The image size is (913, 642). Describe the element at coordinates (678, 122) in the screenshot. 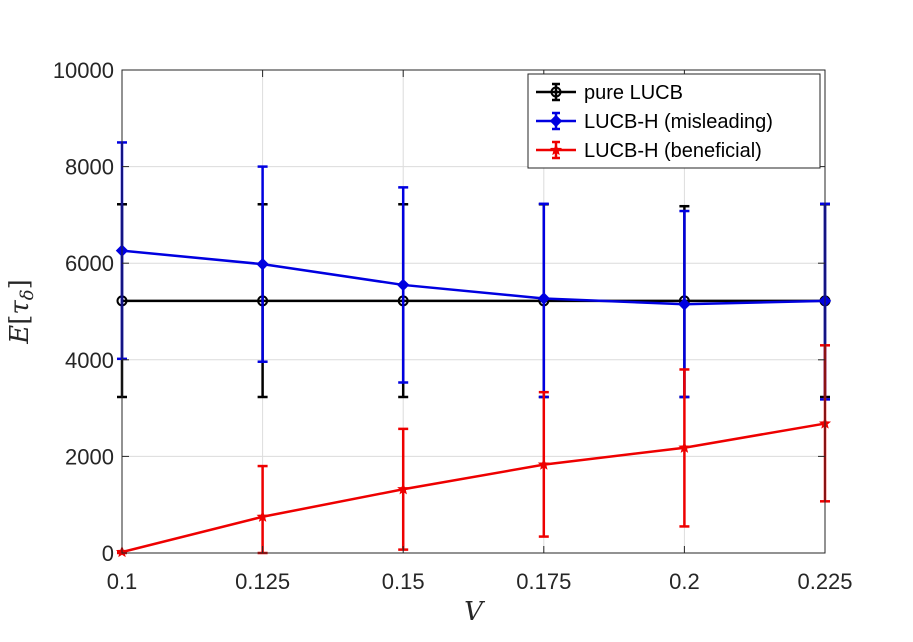

I see `legend-label-1: LUCB-H (misleading)` at that location.